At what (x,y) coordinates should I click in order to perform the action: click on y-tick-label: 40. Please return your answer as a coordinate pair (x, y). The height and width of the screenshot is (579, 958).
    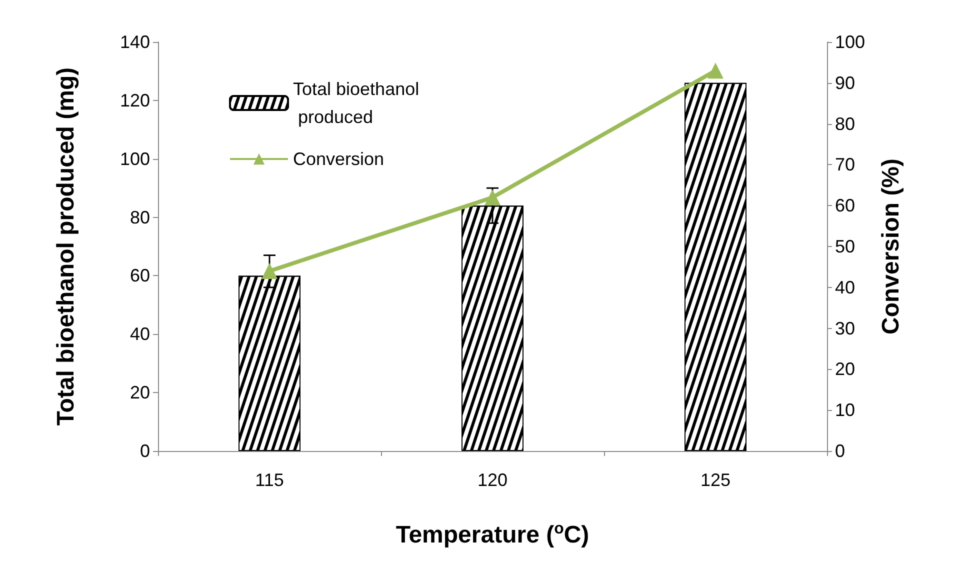
    Looking at the image, I should click on (140, 334).